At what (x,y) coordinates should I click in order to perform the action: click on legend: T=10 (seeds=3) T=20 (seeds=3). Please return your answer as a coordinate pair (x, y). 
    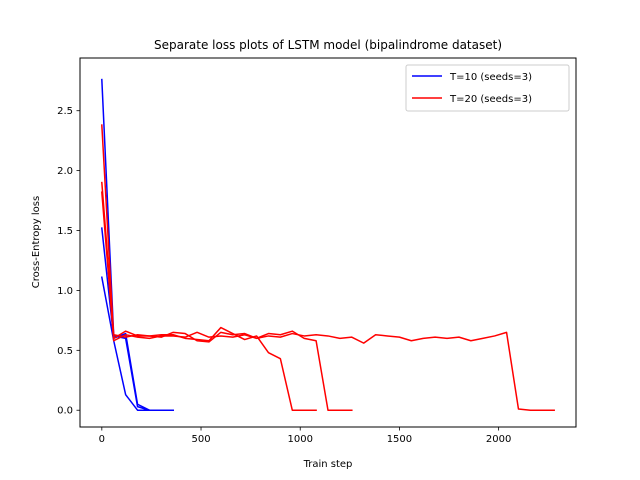
    Looking at the image, I should click on (487, 88).